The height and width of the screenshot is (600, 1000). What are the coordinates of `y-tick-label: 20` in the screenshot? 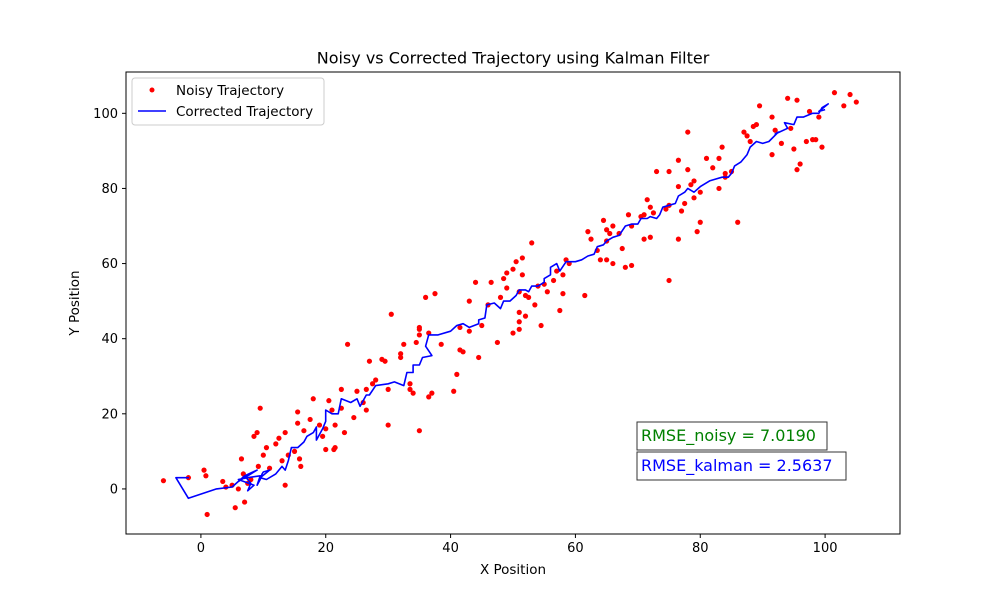 It's located at (109, 414).